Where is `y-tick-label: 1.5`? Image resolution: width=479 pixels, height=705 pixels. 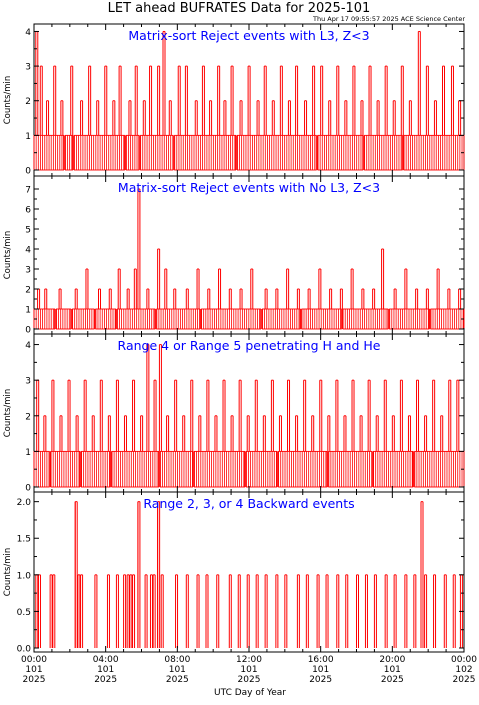 y-tick-label: 1.5 is located at coordinates (24, 540).